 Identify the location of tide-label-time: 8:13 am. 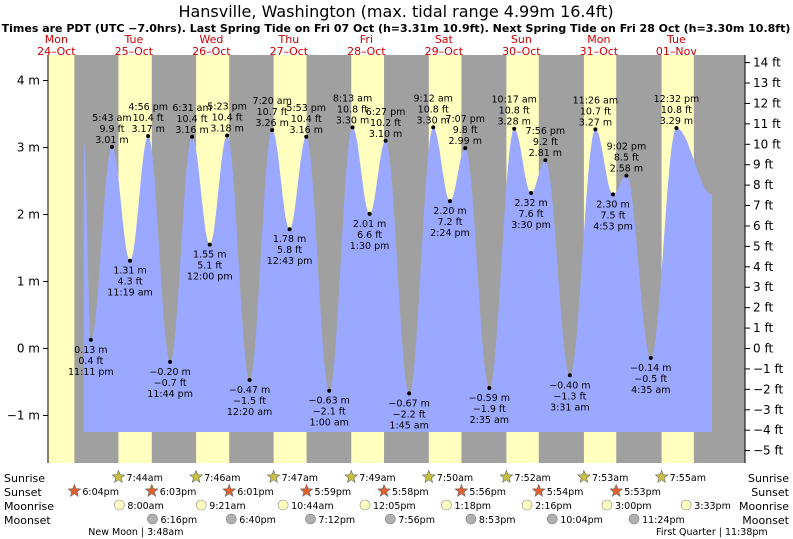
(352, 98).